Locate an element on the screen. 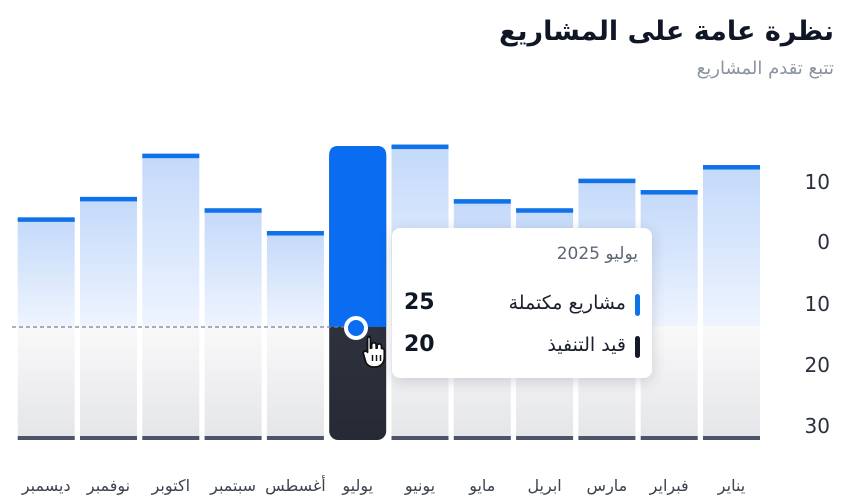  x-tick-label: فبراير is located at coordinates (669, 486).